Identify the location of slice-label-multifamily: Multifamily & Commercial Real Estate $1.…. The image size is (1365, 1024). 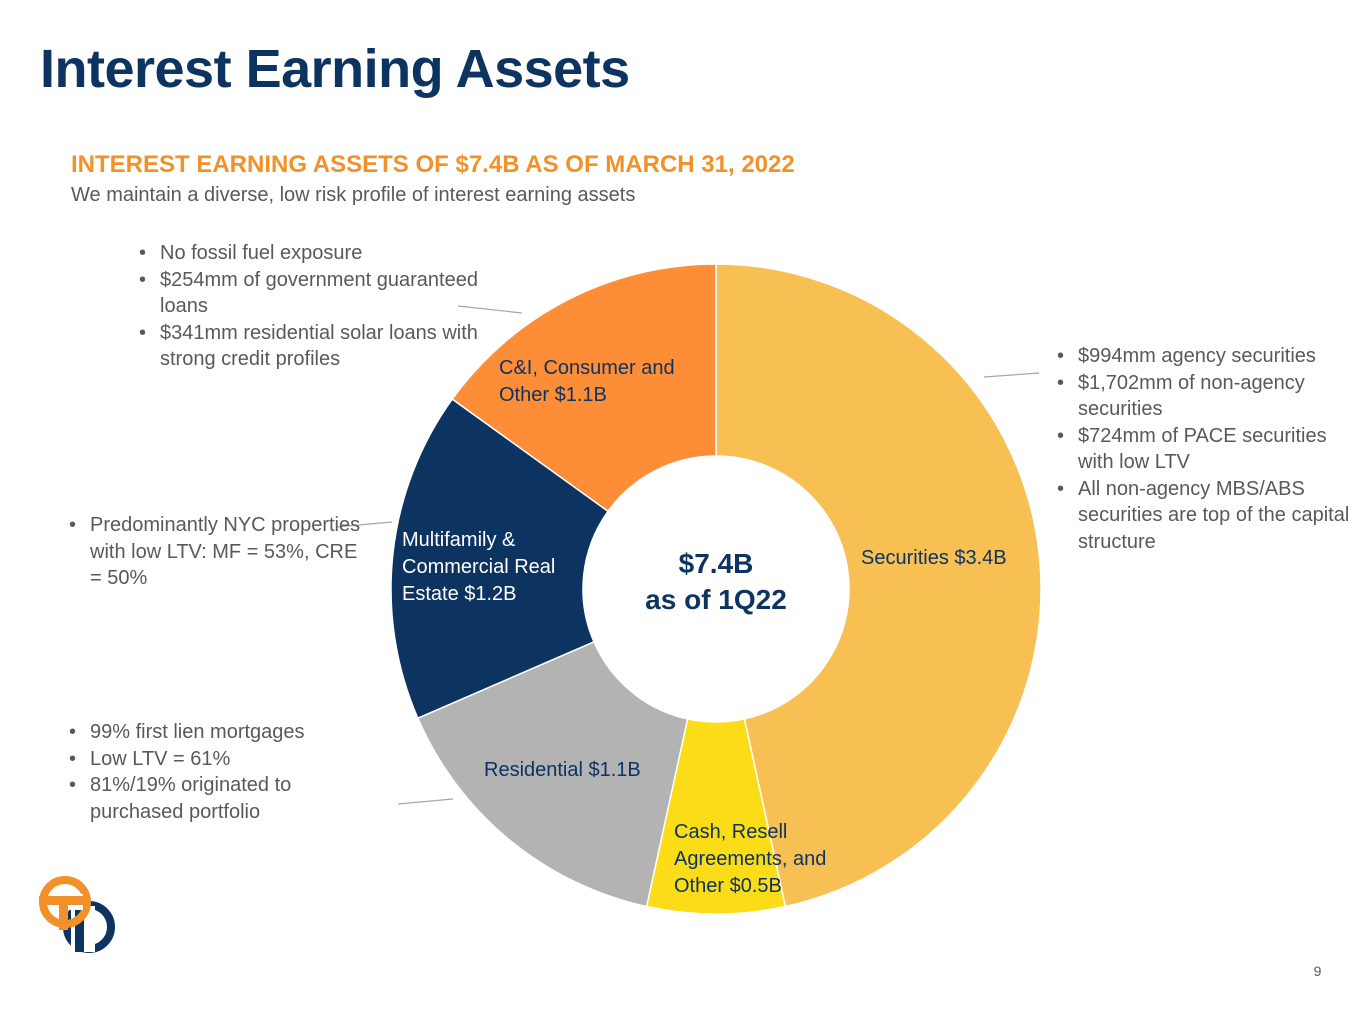
(478, 567).